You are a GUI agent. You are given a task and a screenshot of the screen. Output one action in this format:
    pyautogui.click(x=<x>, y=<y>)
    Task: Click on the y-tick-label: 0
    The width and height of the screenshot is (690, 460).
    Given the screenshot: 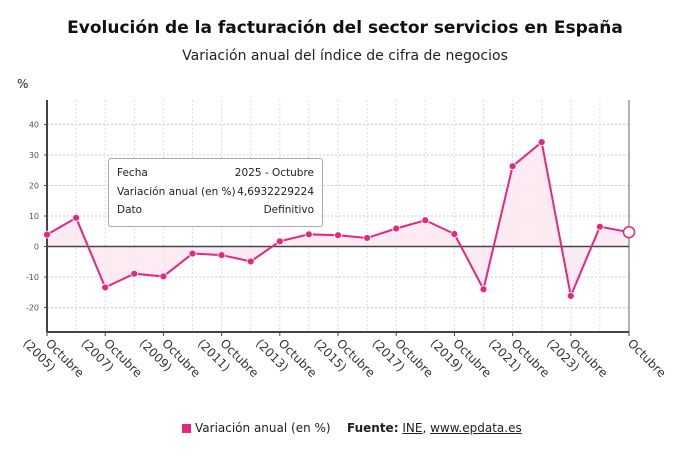 What is the action you would take?
    pyautogui.click(x=36, y=247)
    